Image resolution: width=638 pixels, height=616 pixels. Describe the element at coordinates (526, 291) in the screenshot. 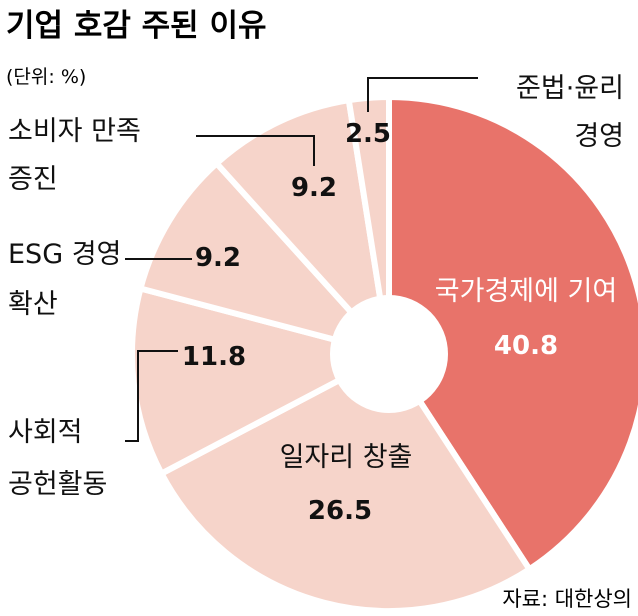

I see `slice-label-1-line-1: 국가경제에 기여` at that location.